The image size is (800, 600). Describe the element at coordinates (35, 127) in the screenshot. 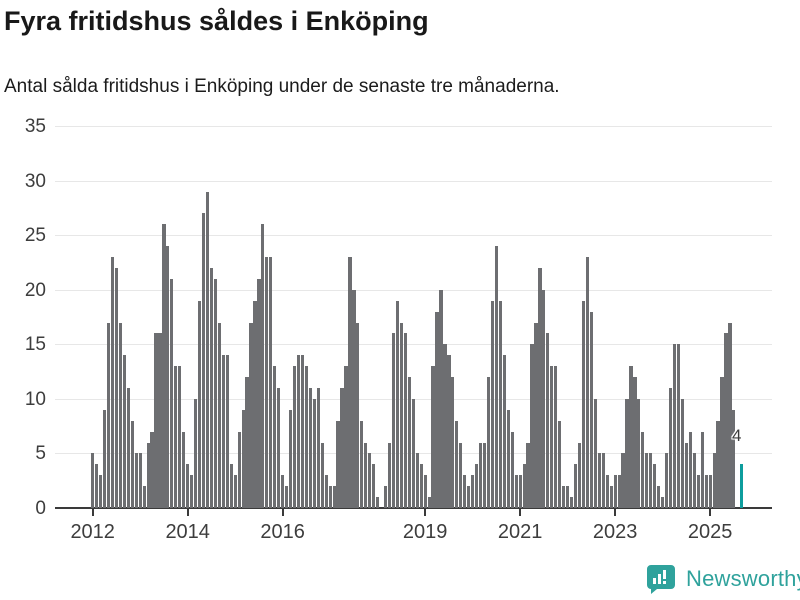

I see `y-axis-tick-label: 35` at that location.